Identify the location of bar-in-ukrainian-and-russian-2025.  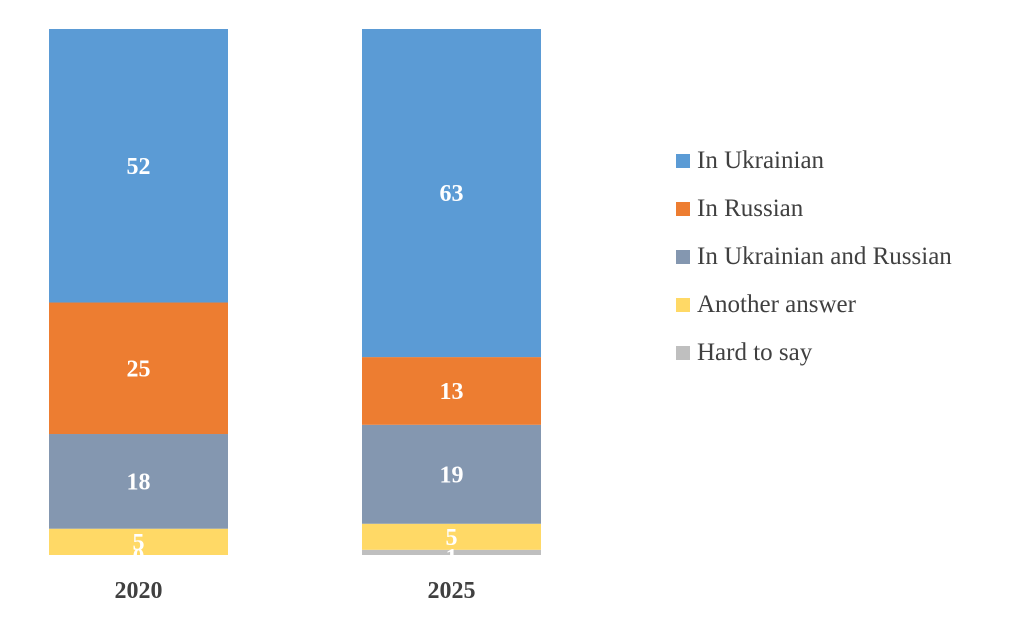
(451, 474).